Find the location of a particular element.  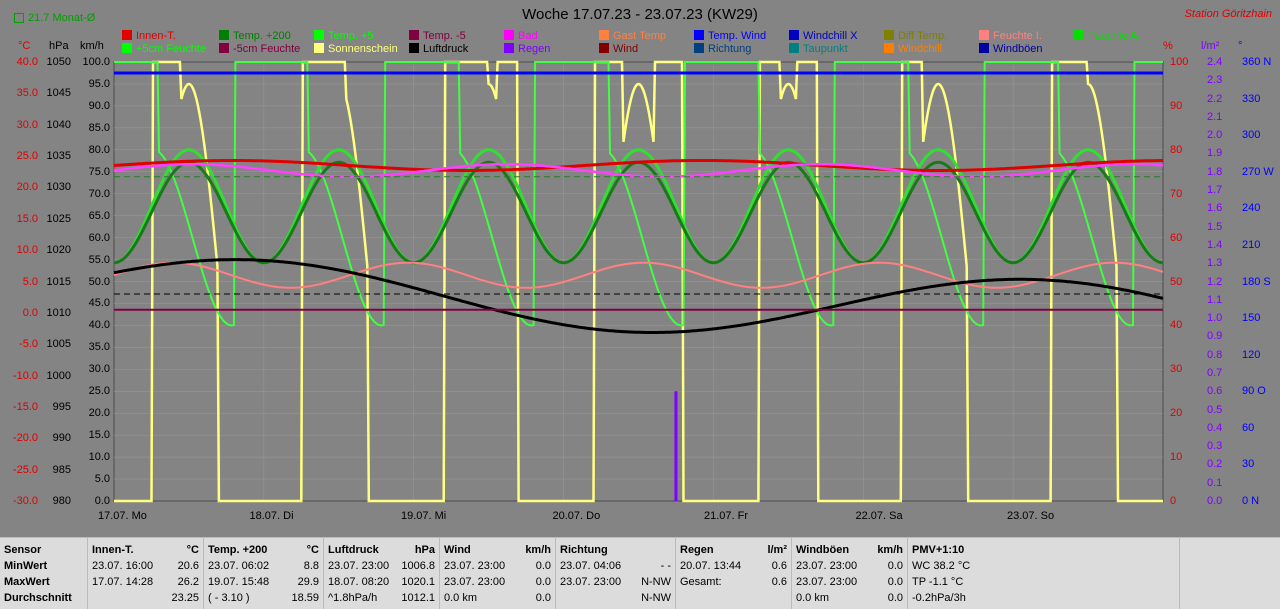

footer-cell: 17.07. 14:28 is located at coordinates (123, 582).